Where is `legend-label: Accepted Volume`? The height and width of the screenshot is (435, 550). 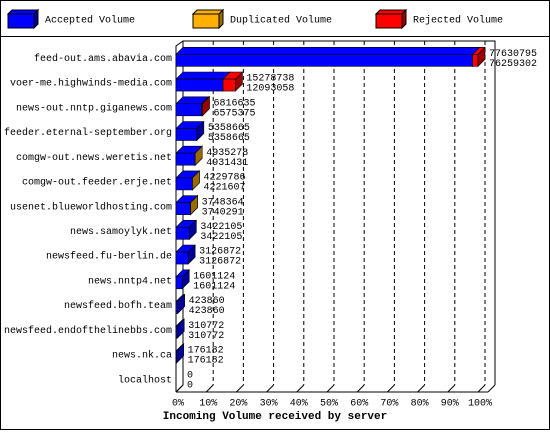 legend-label: Accepted Volume is located at coordinates (90, 21).